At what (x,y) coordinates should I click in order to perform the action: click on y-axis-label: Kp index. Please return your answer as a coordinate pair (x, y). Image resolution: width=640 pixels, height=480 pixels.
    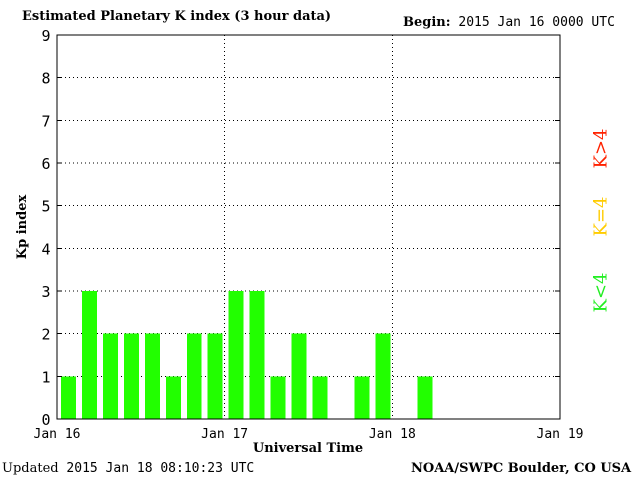
    Looking at the image, I should click on (22, 227).